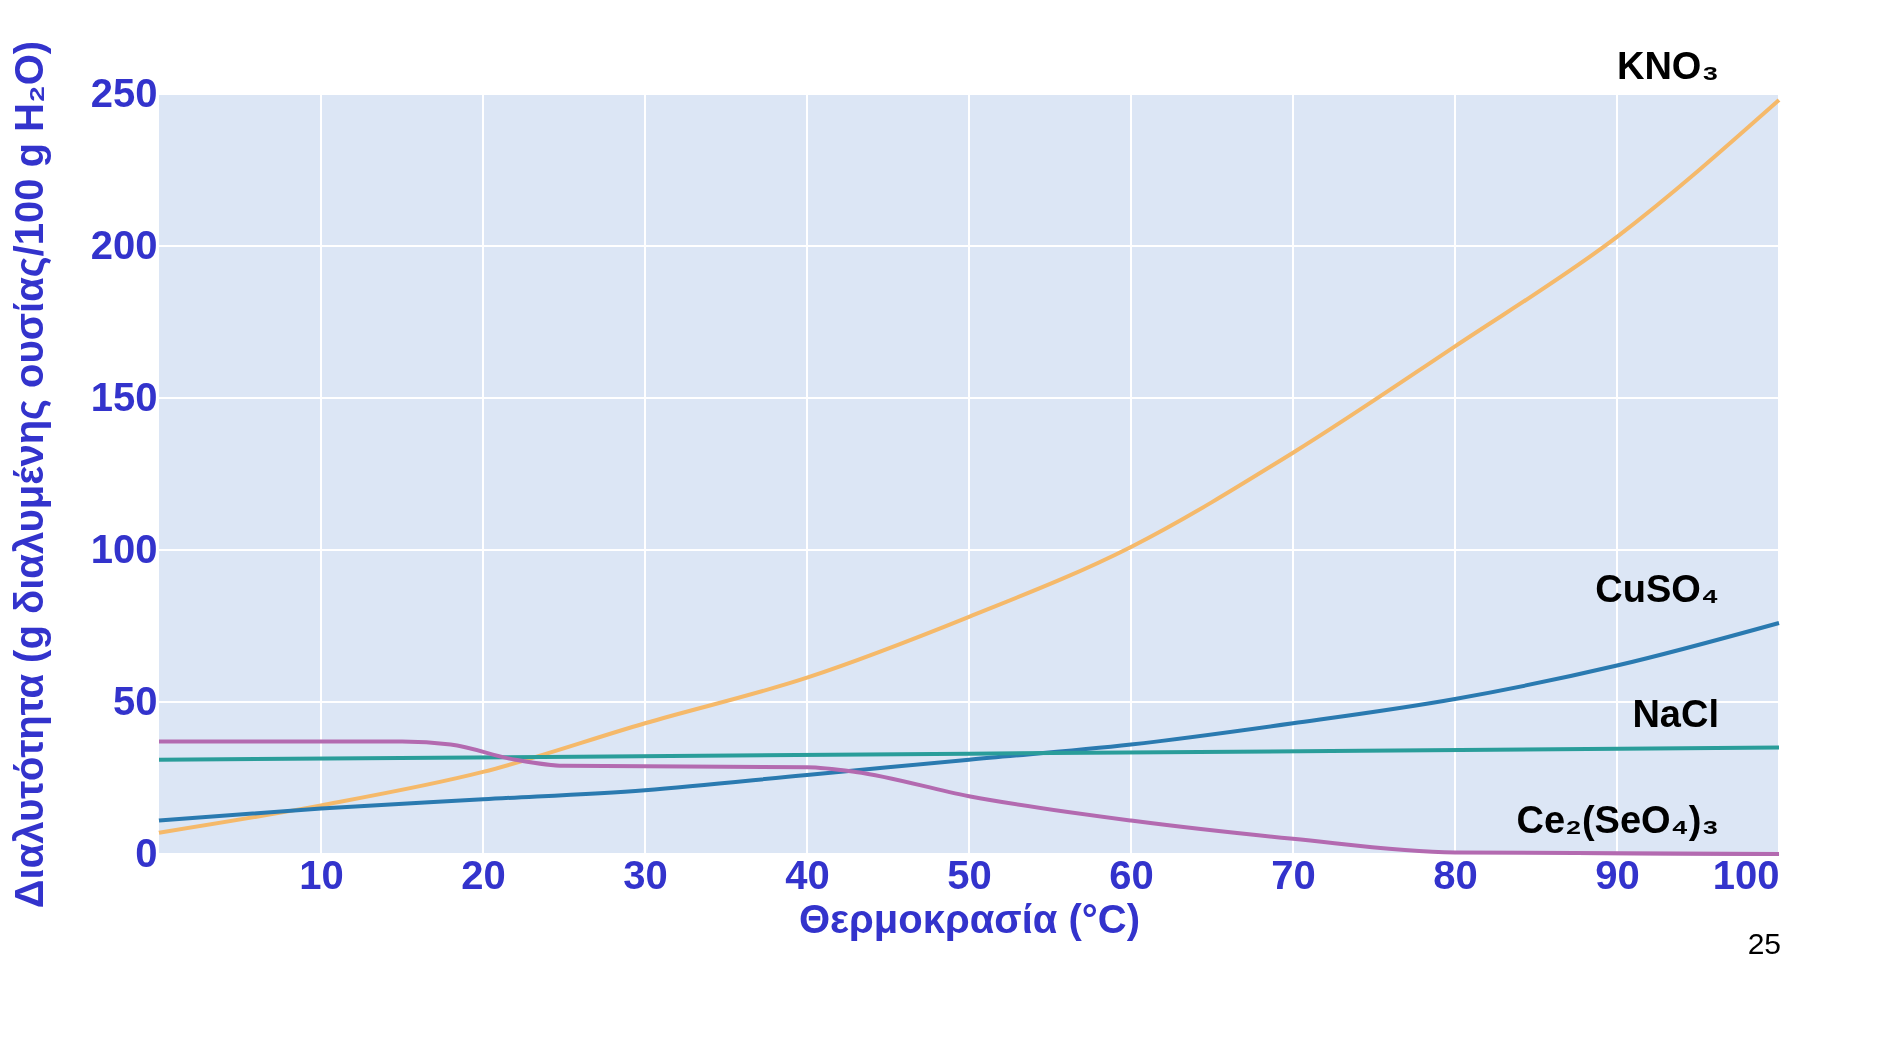  Describe the element at coordinates (1293, 874) in the screenshot. I see `x-tick-label: 70` at that location.